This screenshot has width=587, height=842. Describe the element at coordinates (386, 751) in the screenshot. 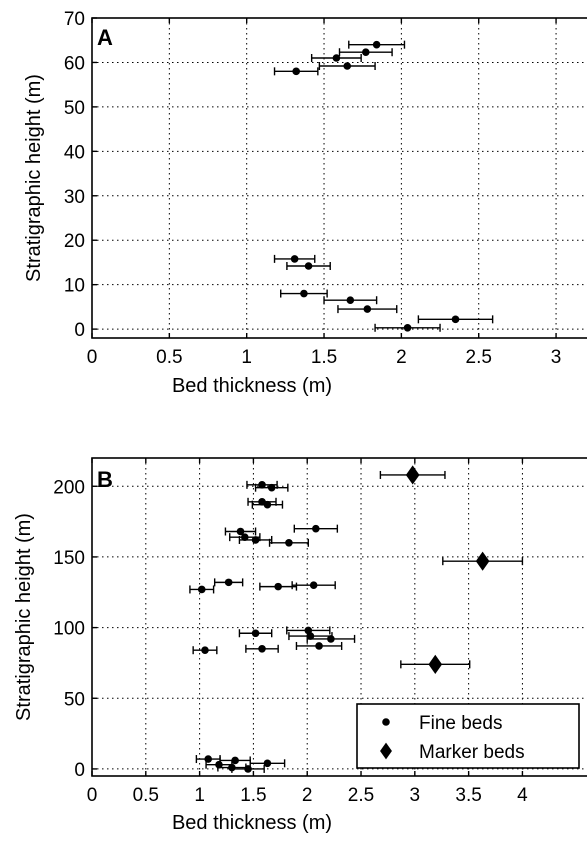

I see `legend-diamond-icon` at that location.